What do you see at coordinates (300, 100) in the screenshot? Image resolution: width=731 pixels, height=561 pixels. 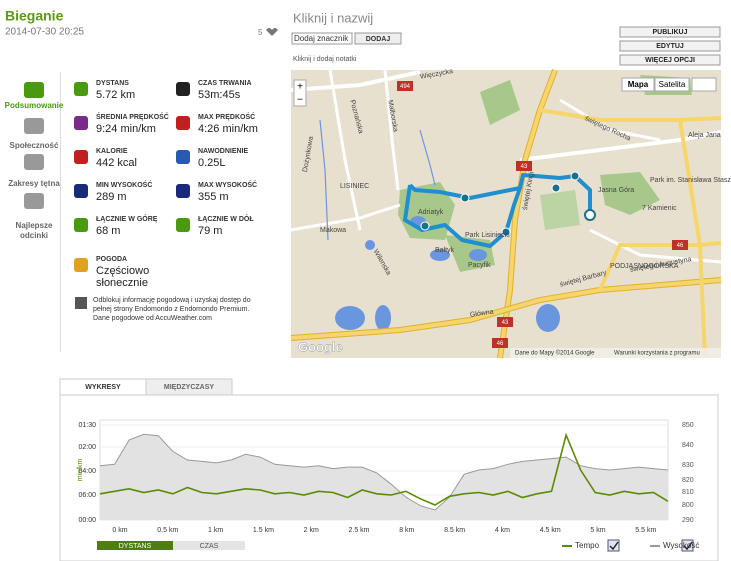 I see `zoom-label: −` at bounding box center [300, 100].